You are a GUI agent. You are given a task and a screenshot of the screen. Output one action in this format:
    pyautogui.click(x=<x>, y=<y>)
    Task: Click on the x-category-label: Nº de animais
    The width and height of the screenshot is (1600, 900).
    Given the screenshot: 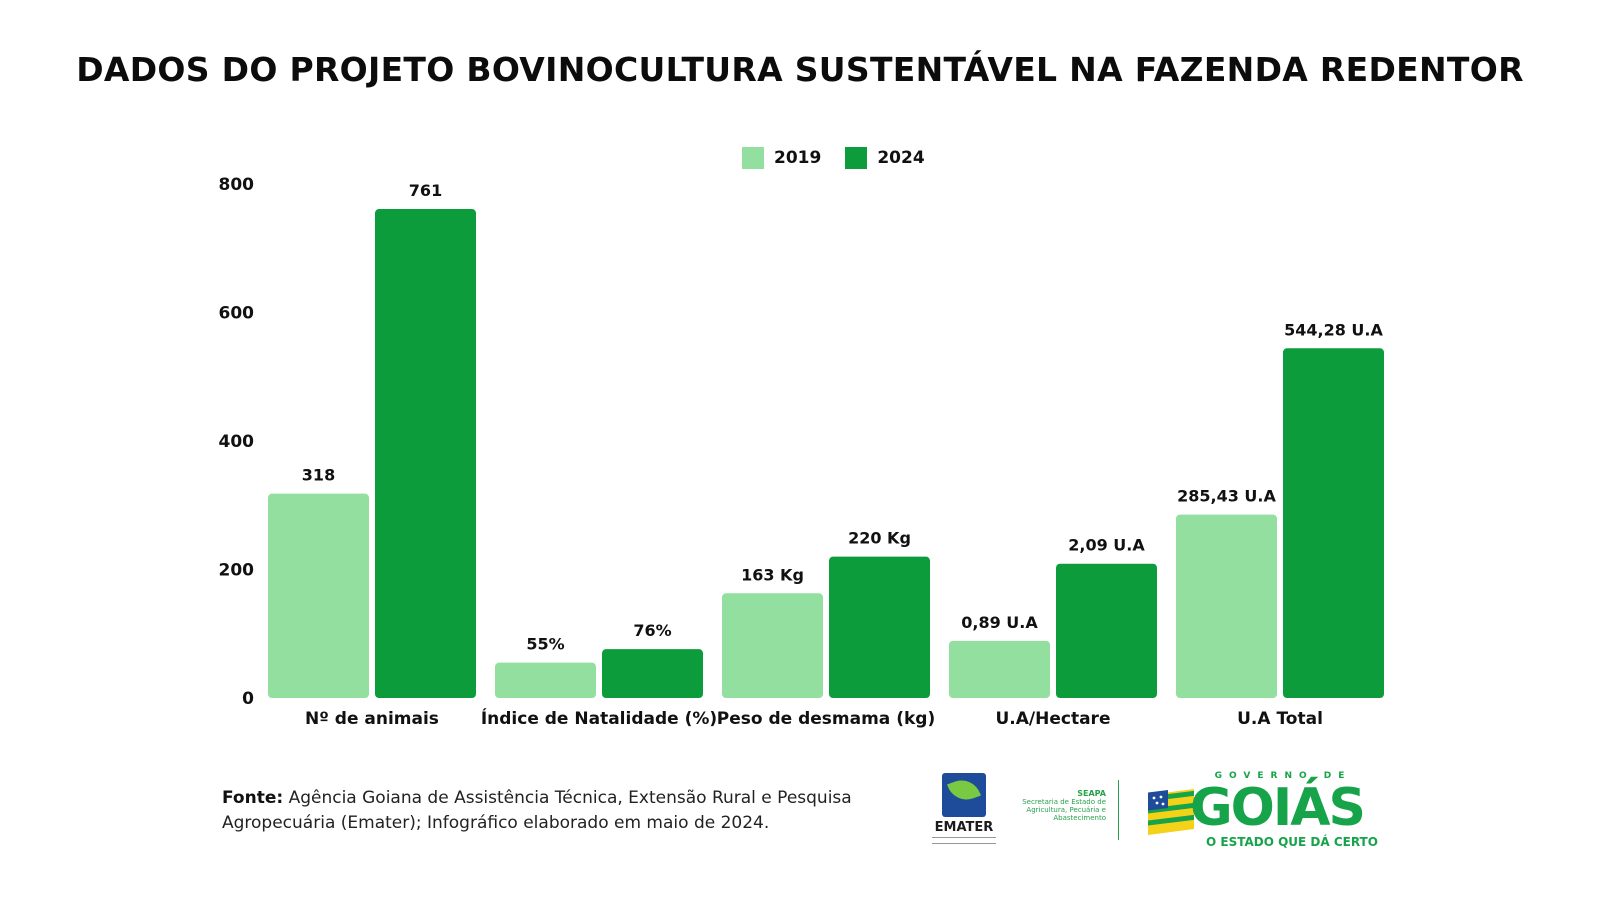 What is the action you would take?
    pyautogui.click(x=372, y=719)
    